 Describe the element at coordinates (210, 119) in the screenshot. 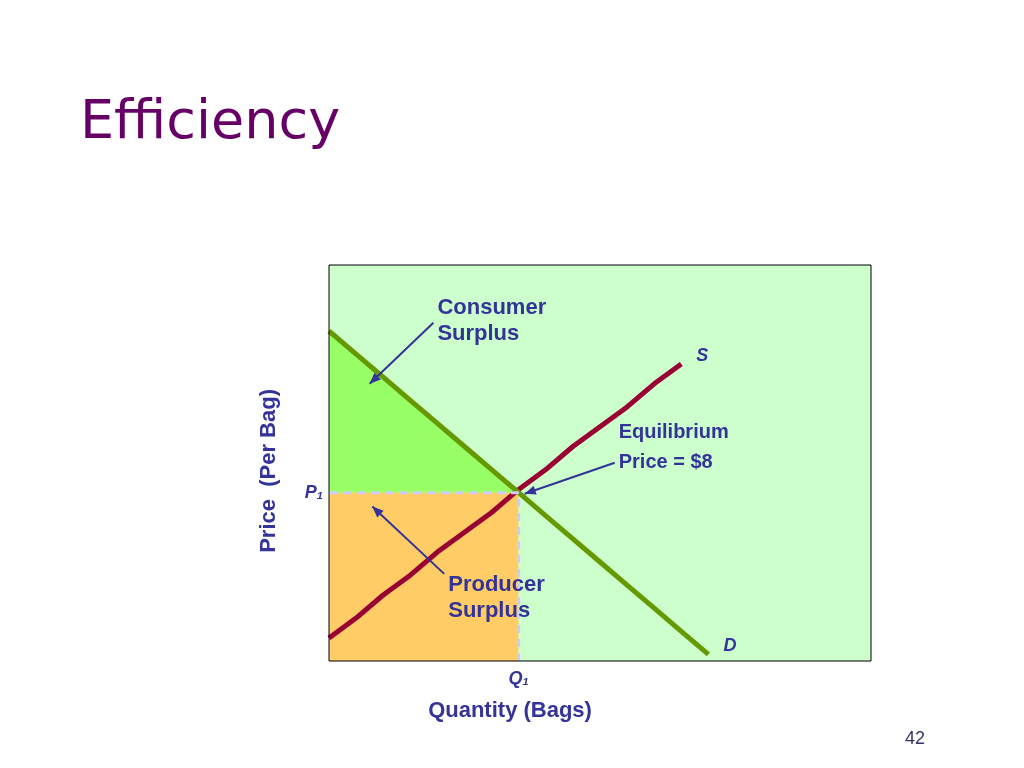

I see `chart-title: Efficiency` at that location.